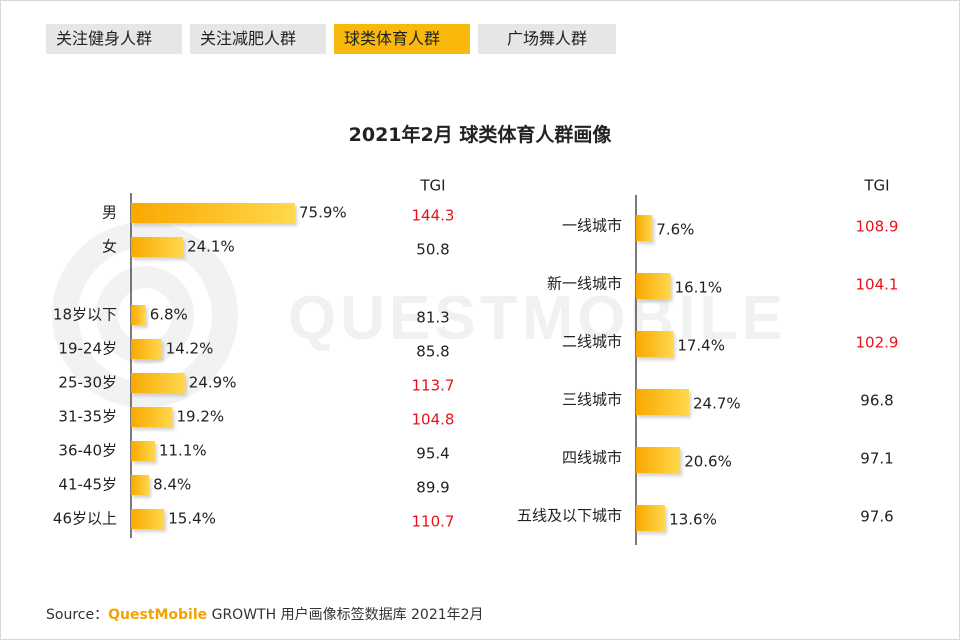  What do you see at coordinates (211, 247) in the screenshot?
I see `left-value-label: 24.1%` at bounding box center [211, 247].